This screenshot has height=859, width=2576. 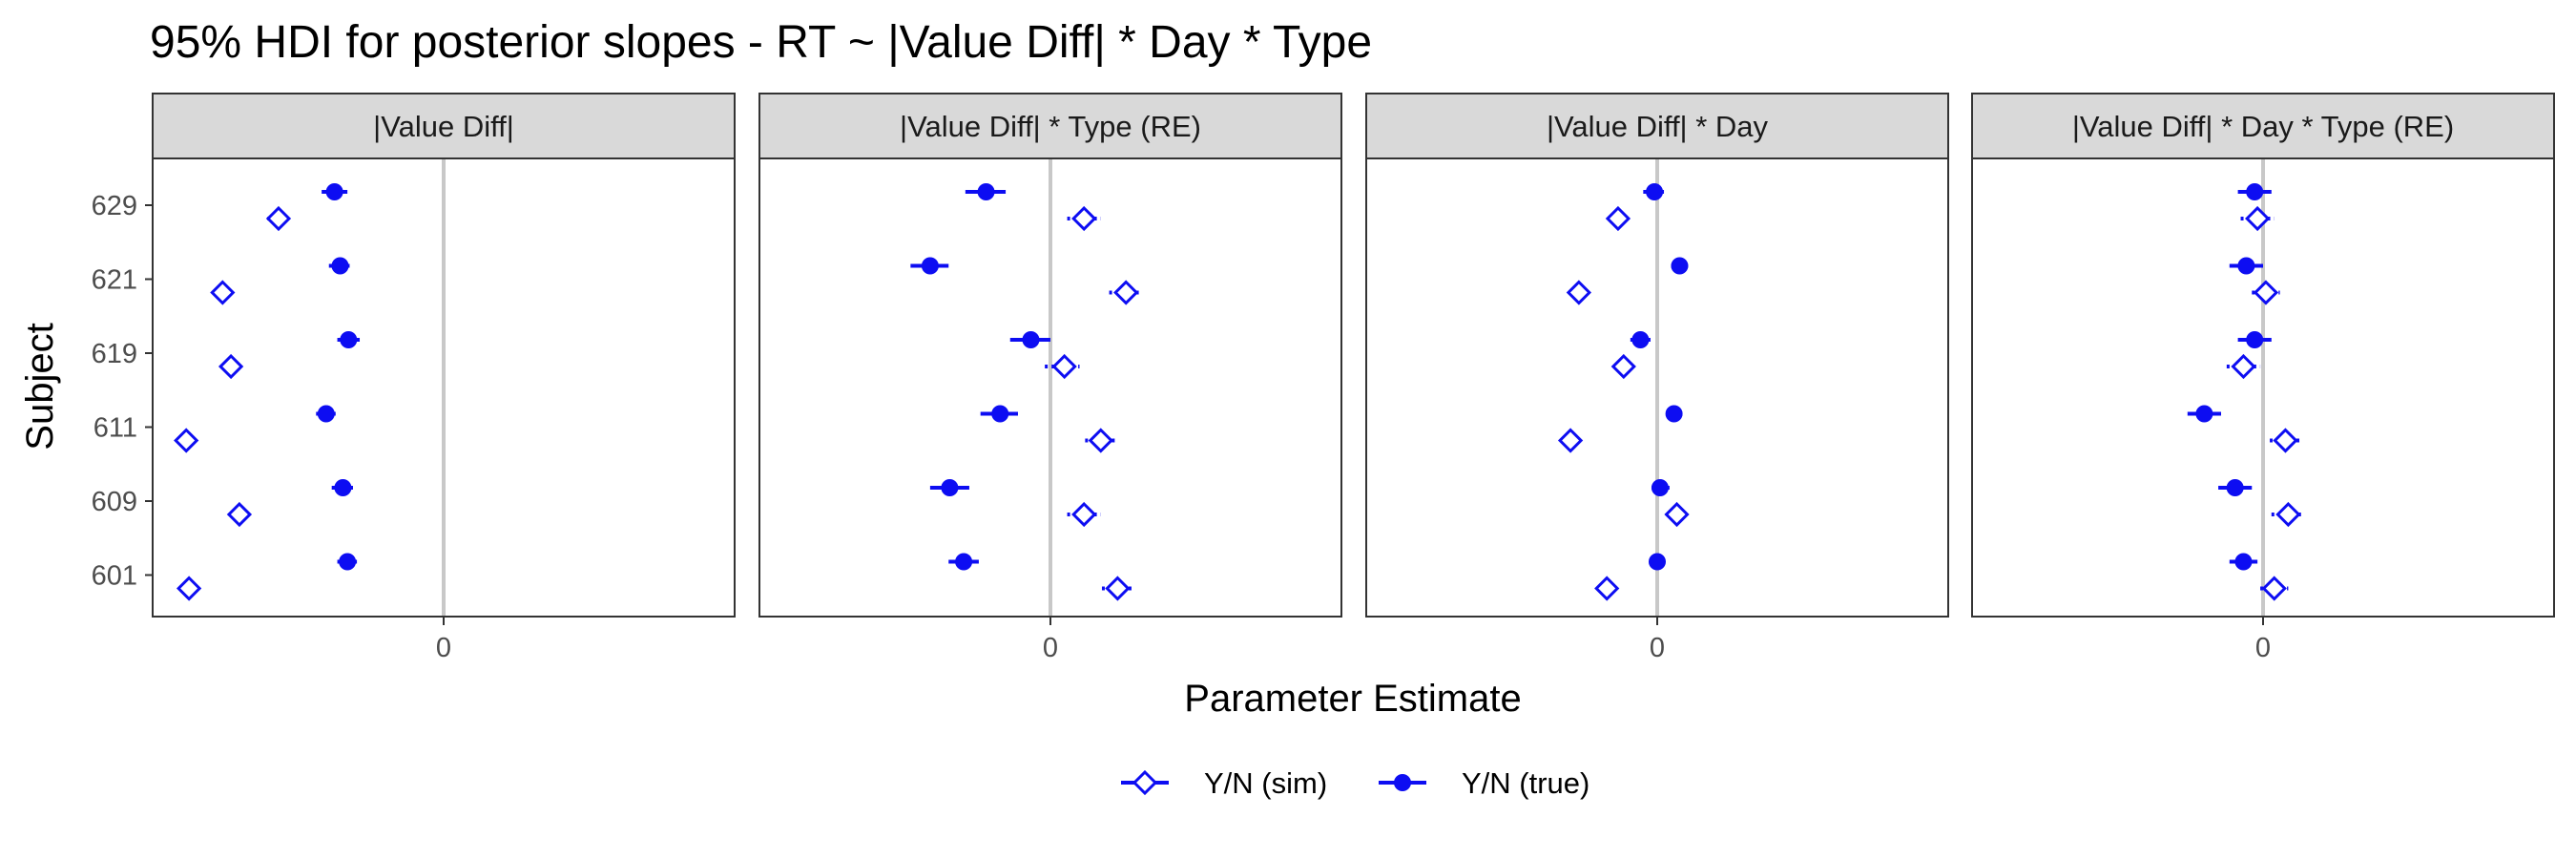 What do you see at coordinates (115, 428) in the screenshot?
I see `y-tick-label: 611` at bounding box center [115, 428].